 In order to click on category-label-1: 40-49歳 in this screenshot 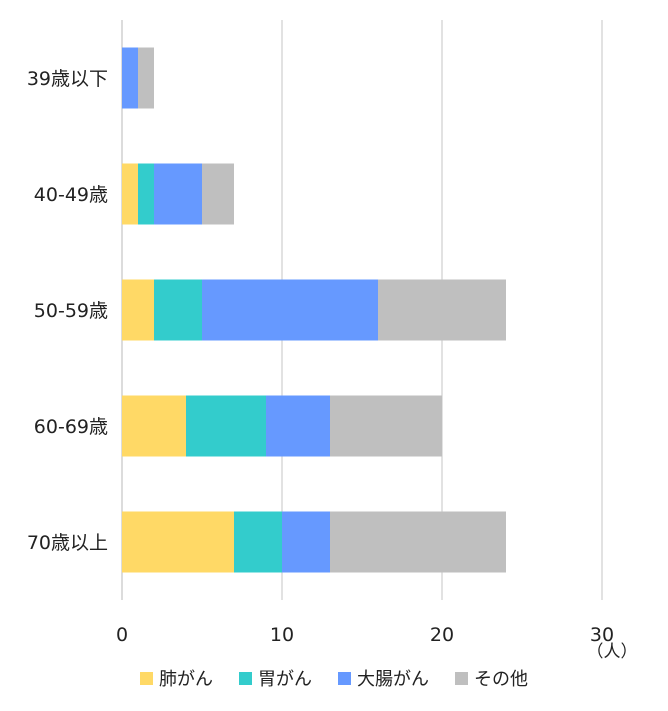, I will do `click(71, 195)`.